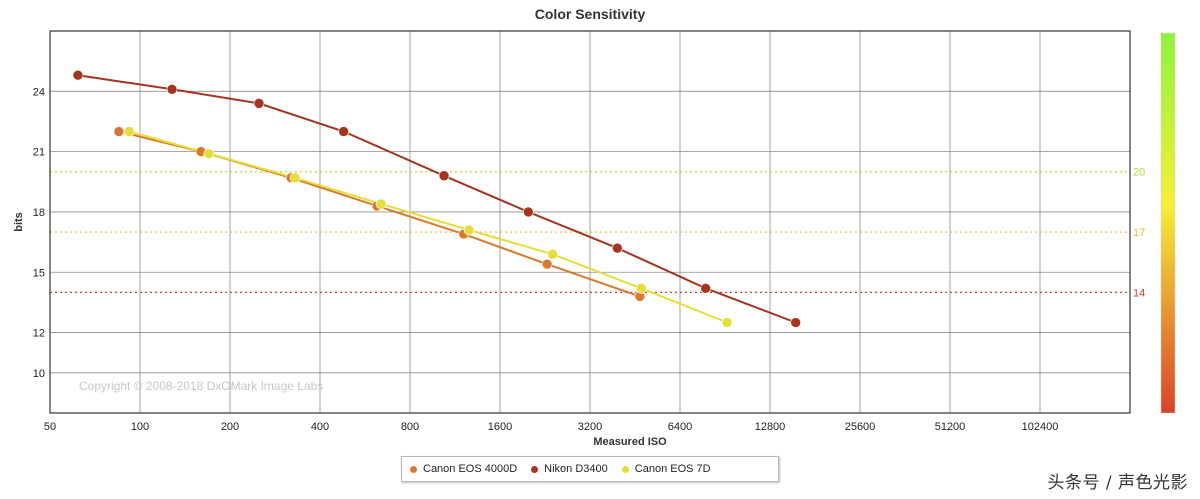  I want to click on y-axis-label: bits, so click(19, 222).